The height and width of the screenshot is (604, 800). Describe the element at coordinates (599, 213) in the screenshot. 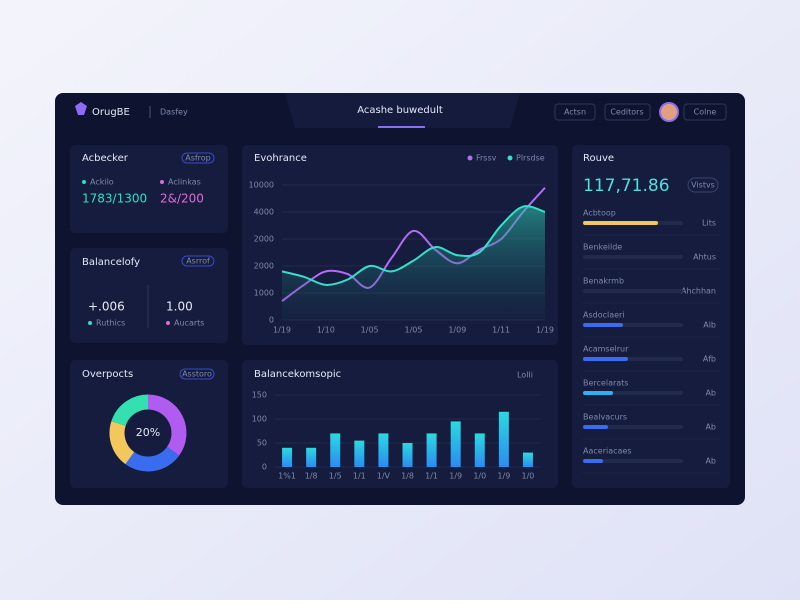

I see `row-label: Acbtoop` at that location.